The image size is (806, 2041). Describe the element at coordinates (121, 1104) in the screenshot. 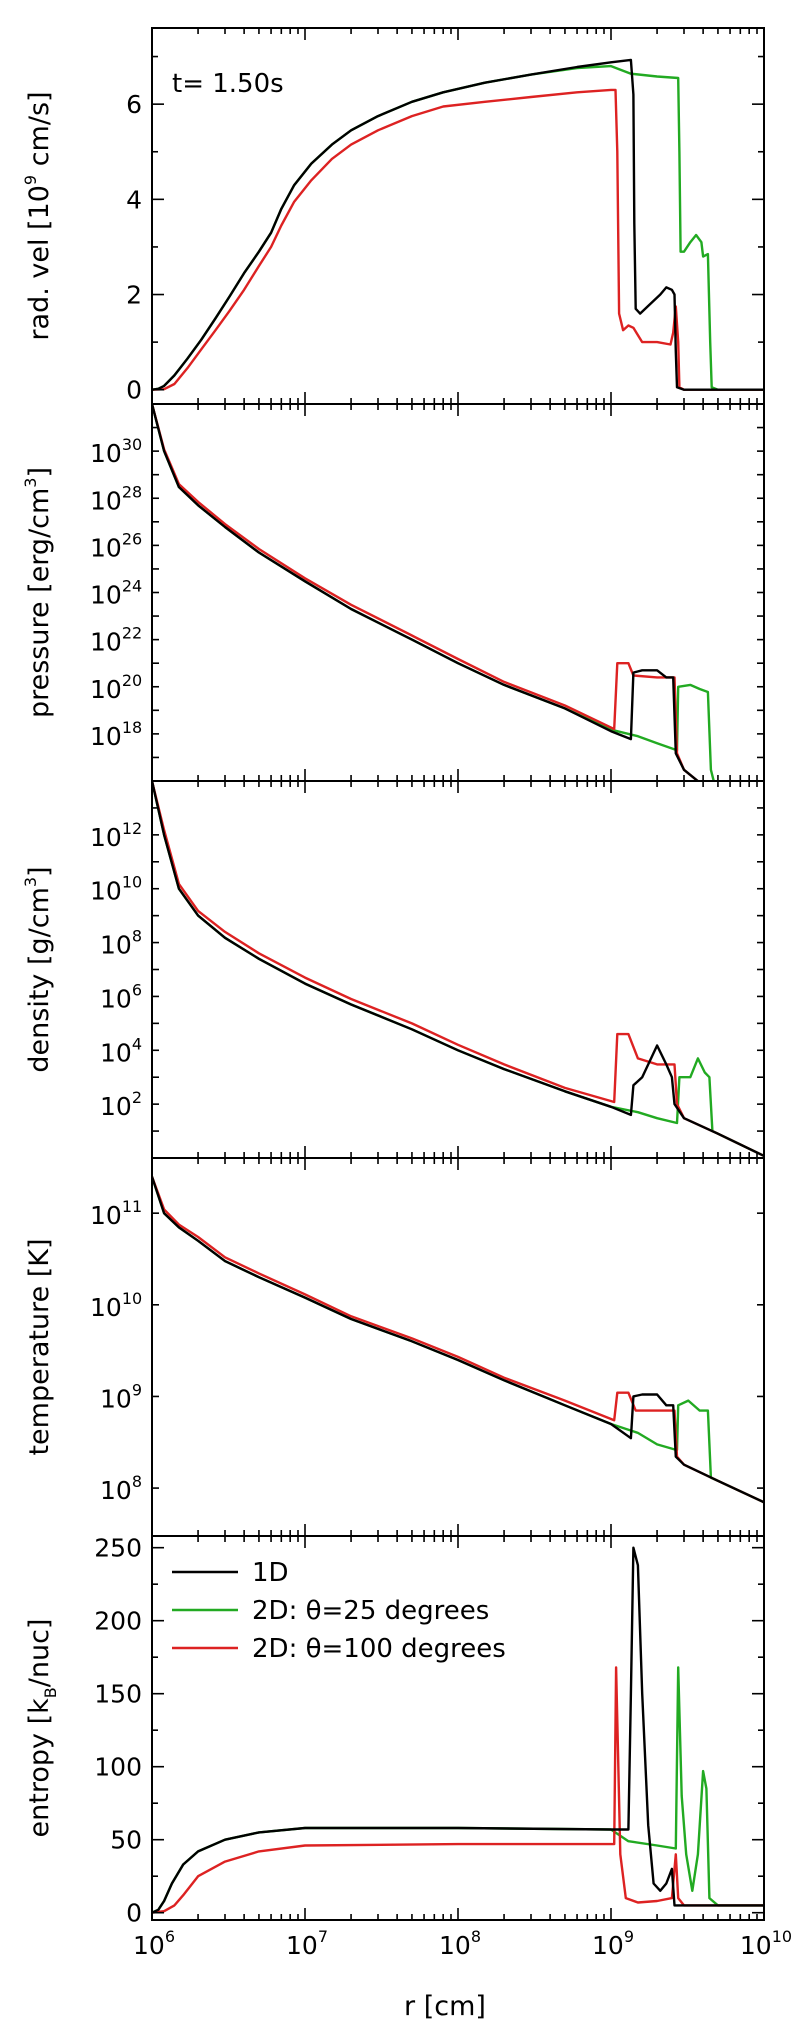

I see `y-tick-label: 102` at that location.